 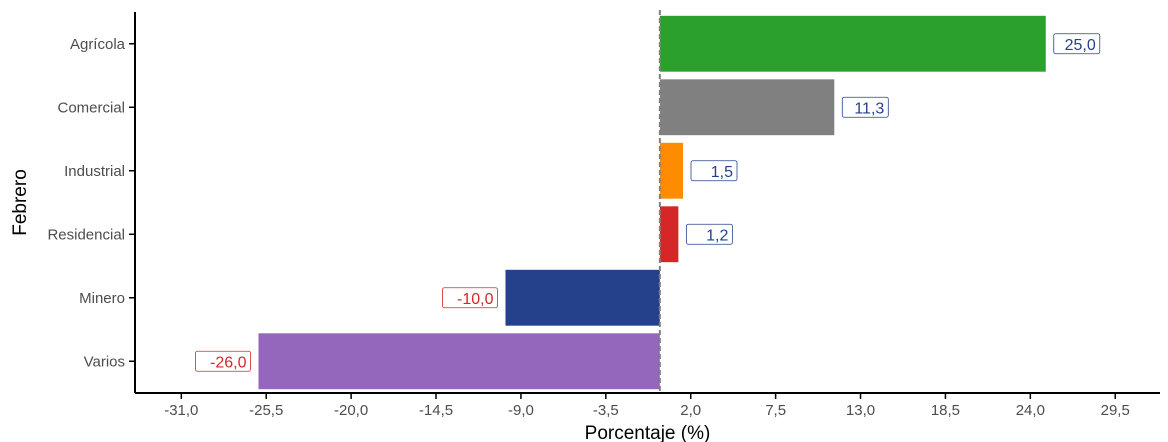 I want to click on value-label: 1,2, so click(x=717, y=235).